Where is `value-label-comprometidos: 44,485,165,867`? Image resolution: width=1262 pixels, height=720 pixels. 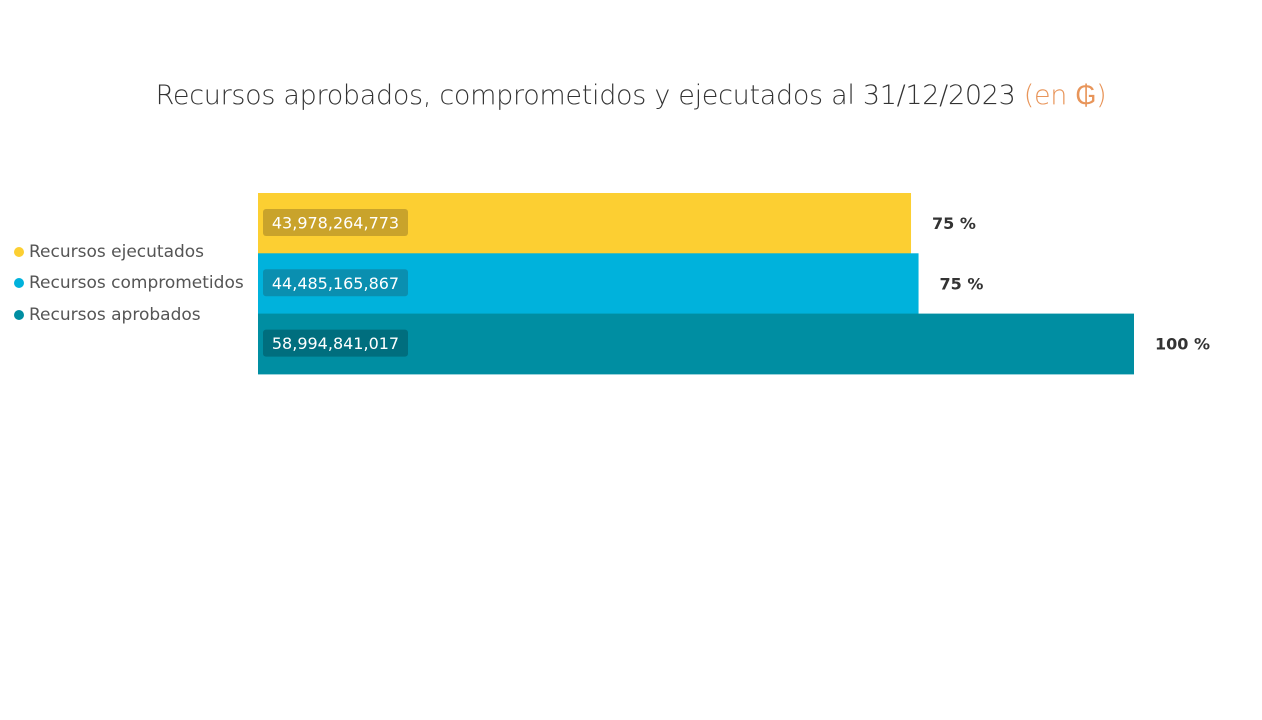 value-label-comprometidos: 44,485,165,867 is located at coordinates (335, 283).